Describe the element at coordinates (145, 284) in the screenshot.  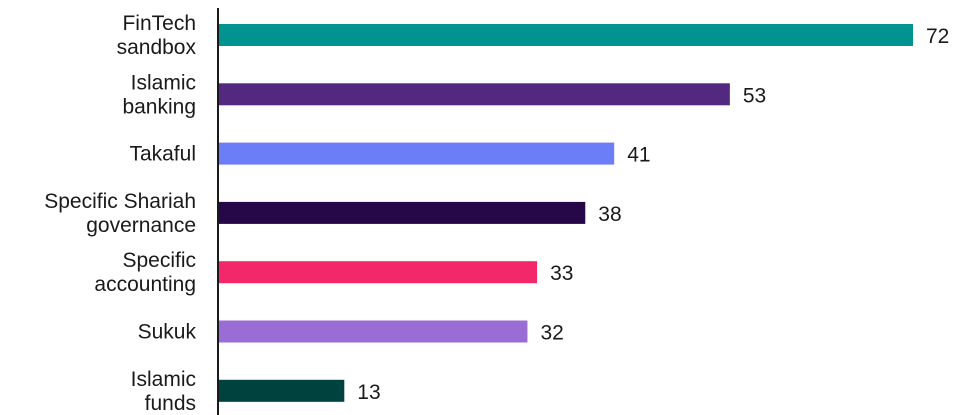
I see `category-label-line: accounting` at that location.